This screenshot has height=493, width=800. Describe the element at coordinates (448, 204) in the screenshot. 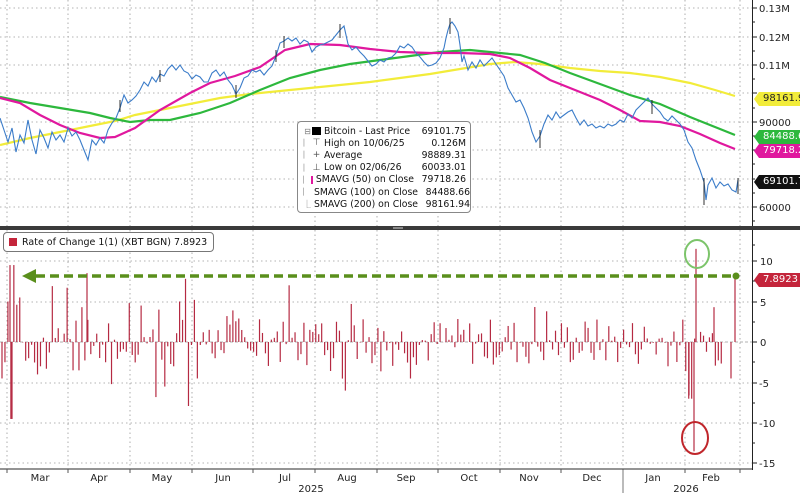

I see `legend-value: 98161.94` at that location.